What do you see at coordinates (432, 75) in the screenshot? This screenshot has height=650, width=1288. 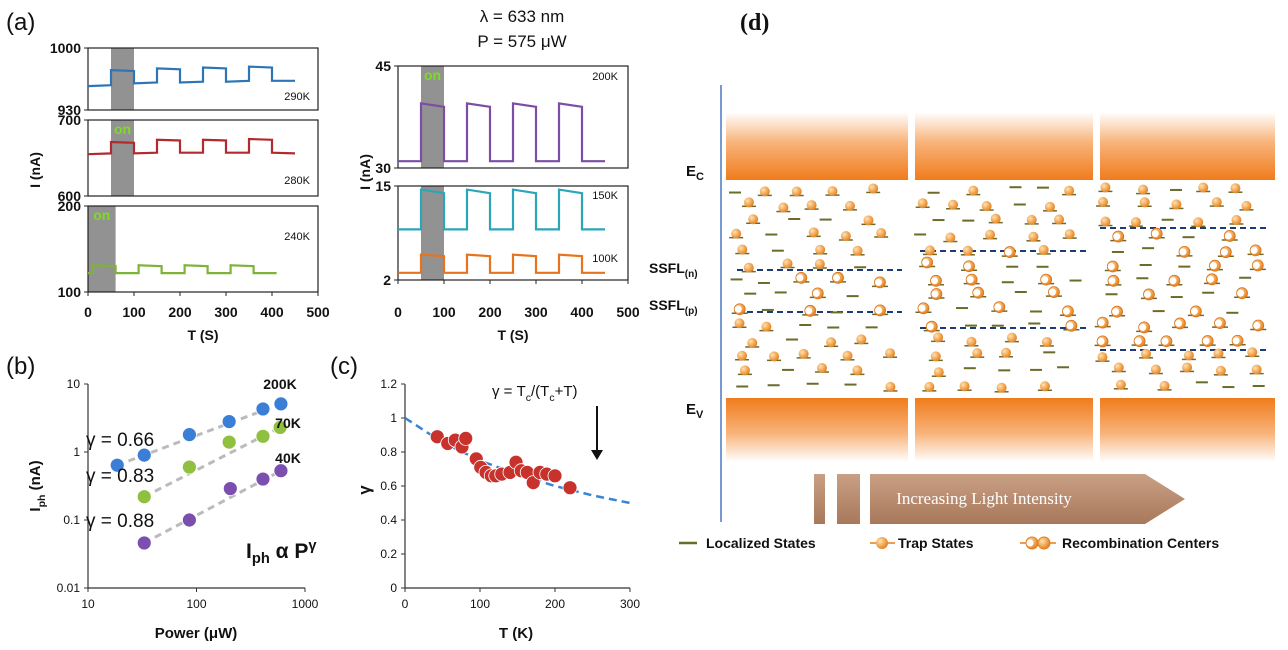 I see `on-label: on` at bounding box center [432, 75].